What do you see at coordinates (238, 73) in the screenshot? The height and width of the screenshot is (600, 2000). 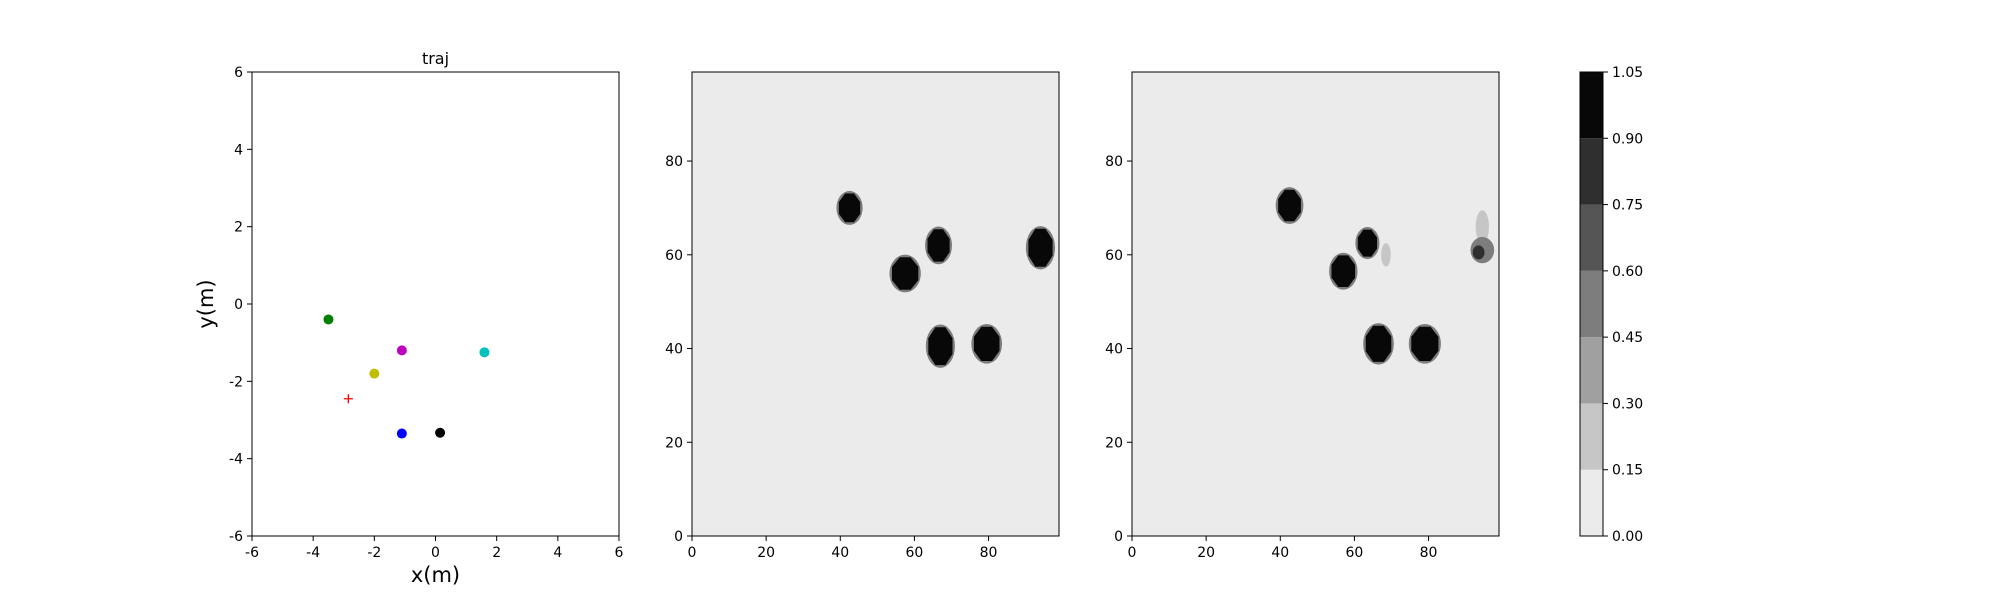 I see `y-tick-label: 6` at bounding box center [238, 73].